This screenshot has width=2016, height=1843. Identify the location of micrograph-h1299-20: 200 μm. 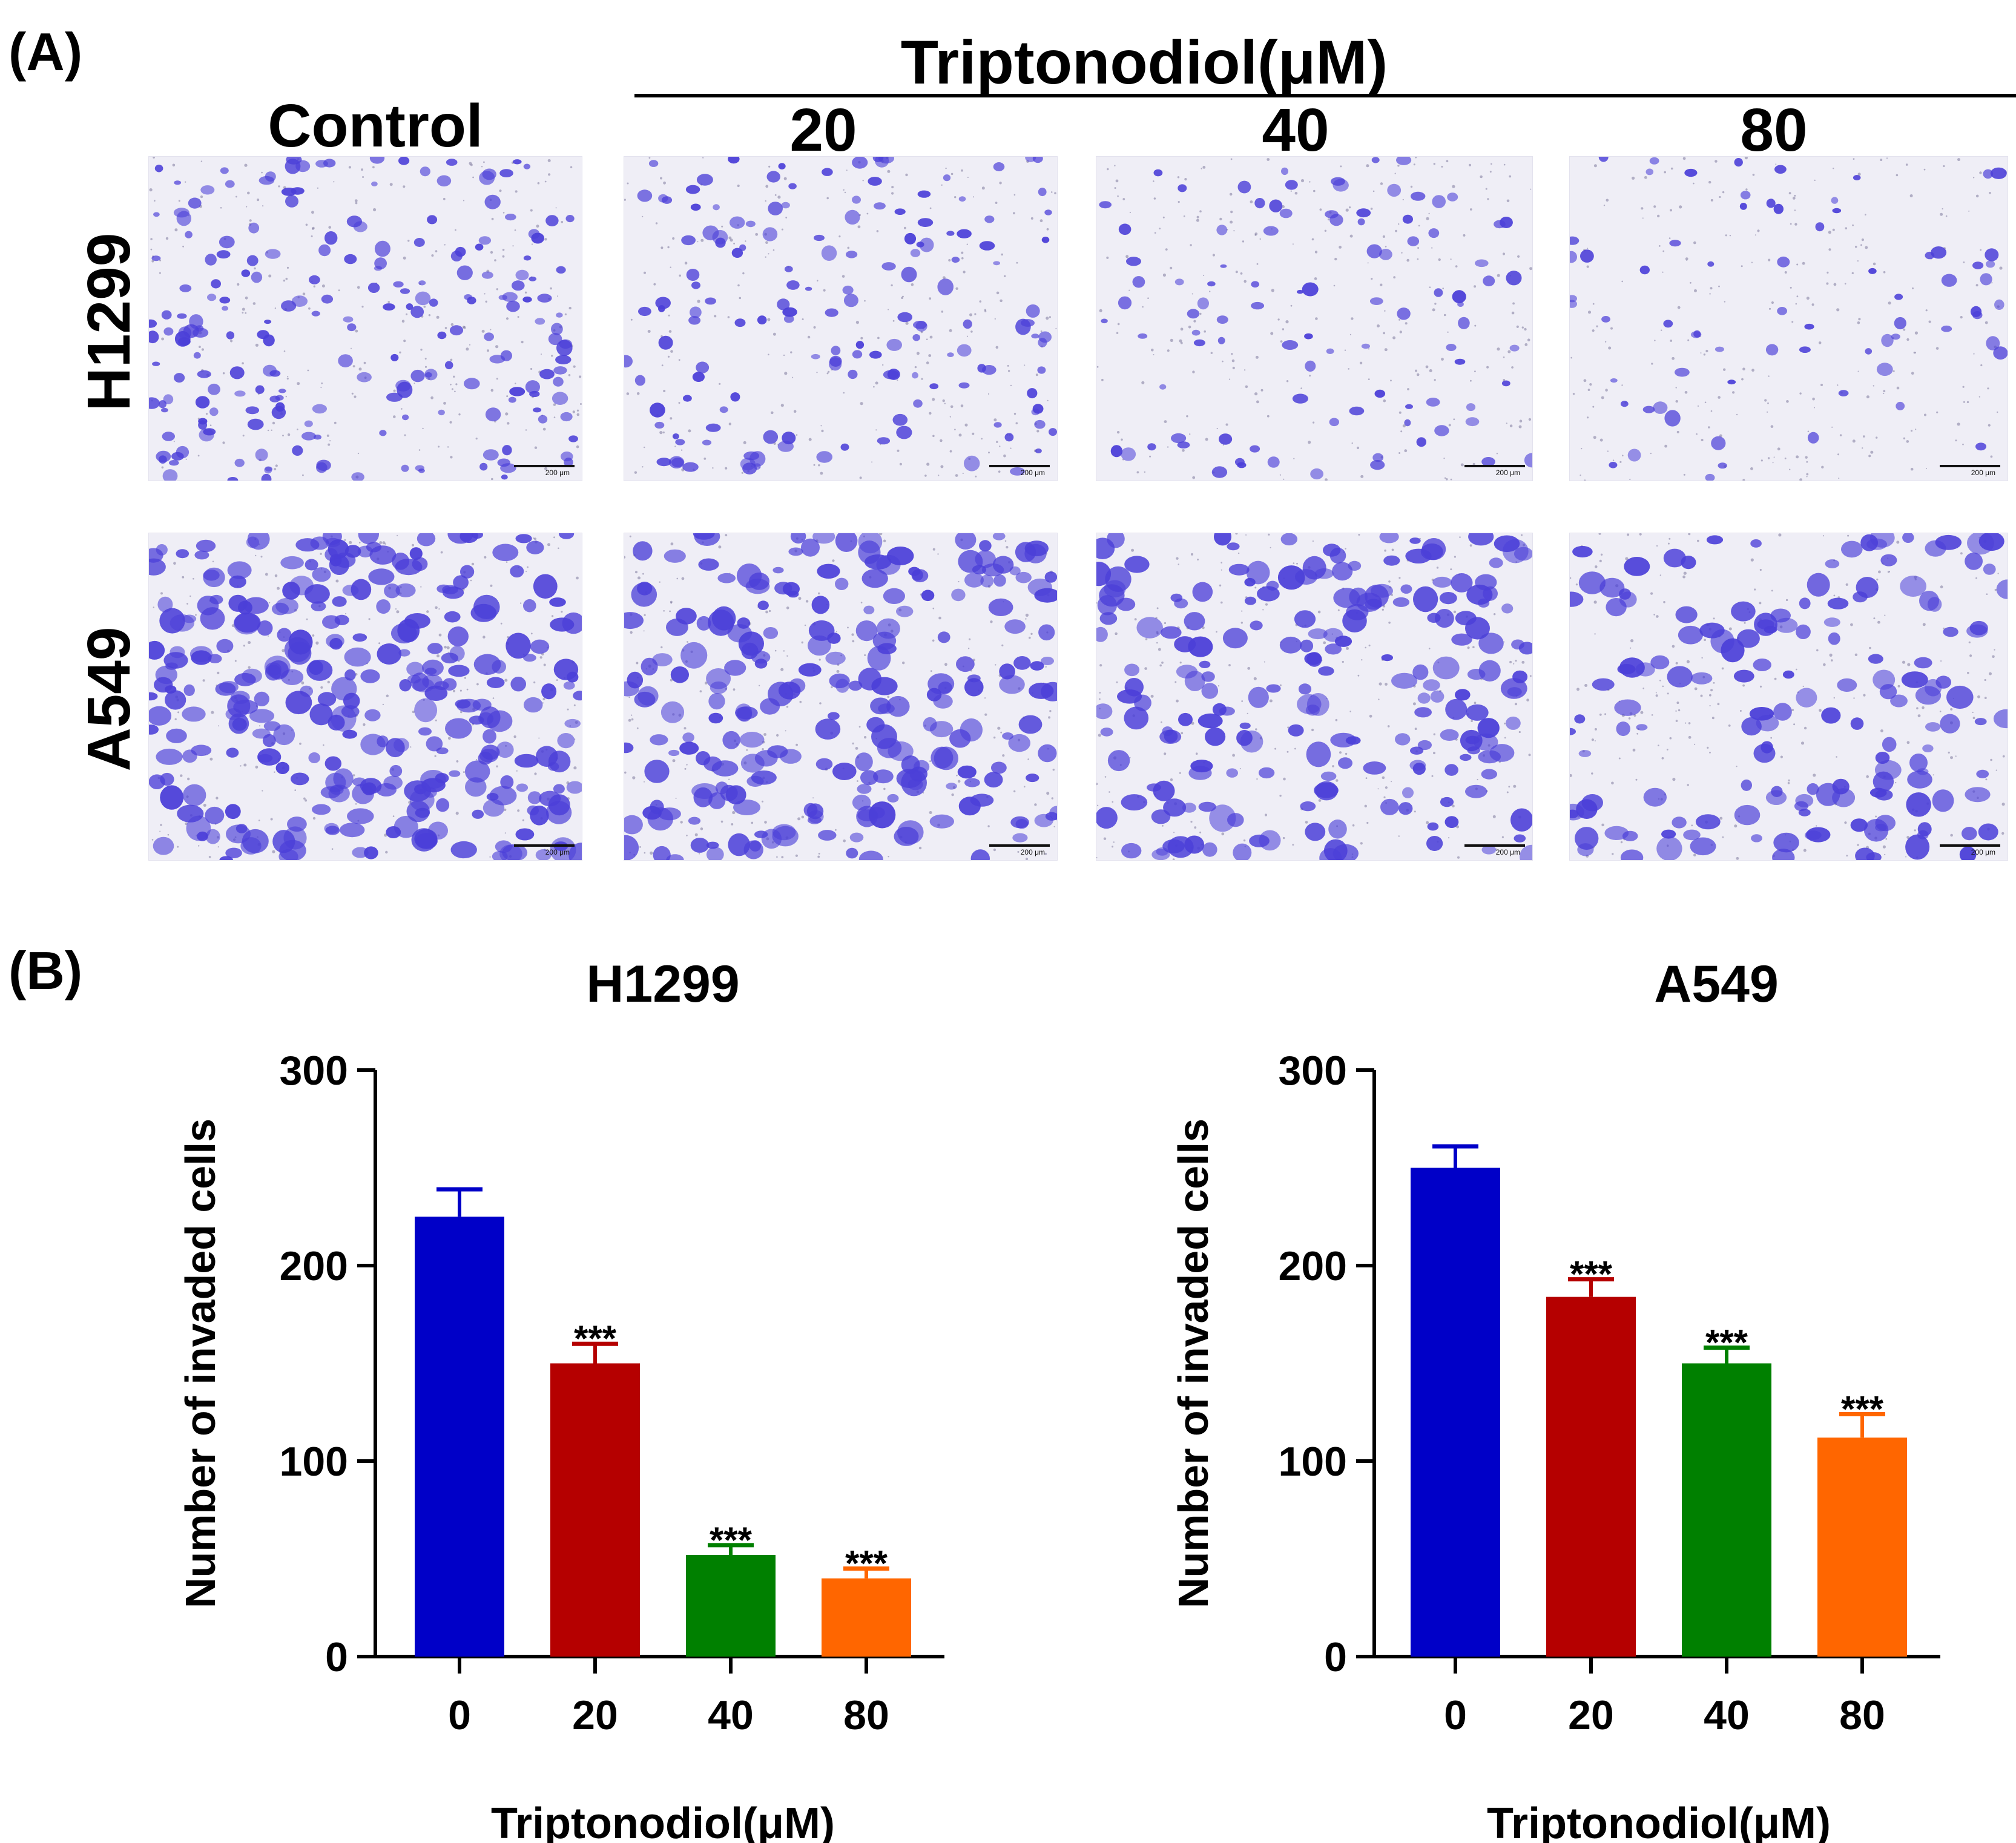
(841, 318).